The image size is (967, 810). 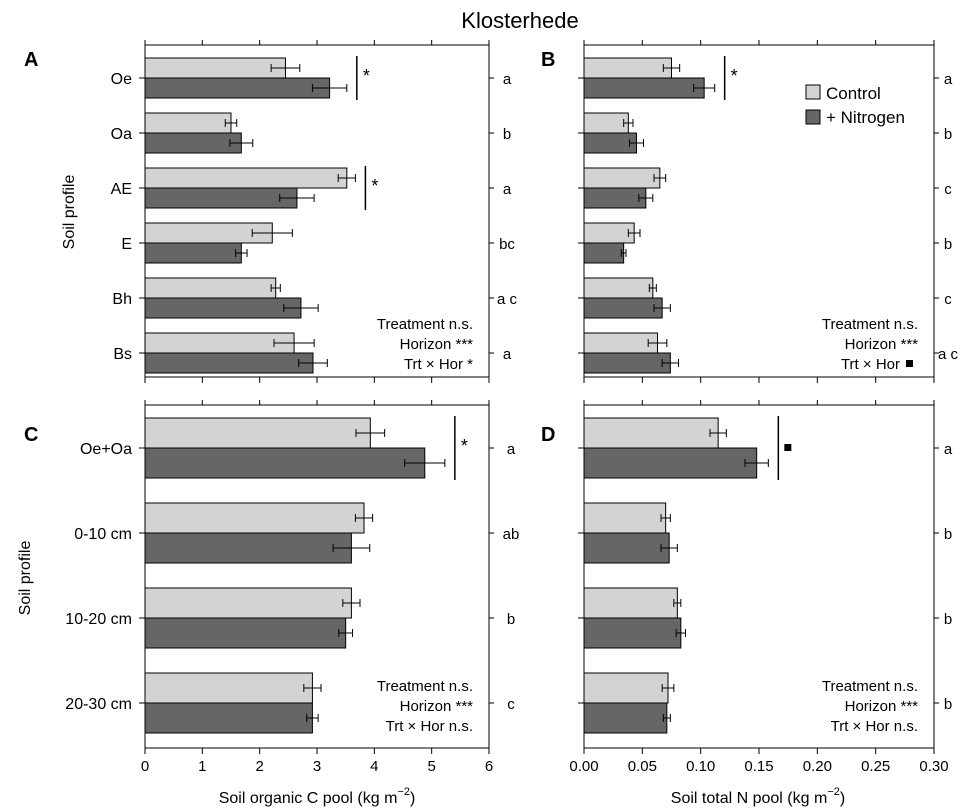 I want to click on legend-swatch-nitrogen, so click(x=813, y=117).